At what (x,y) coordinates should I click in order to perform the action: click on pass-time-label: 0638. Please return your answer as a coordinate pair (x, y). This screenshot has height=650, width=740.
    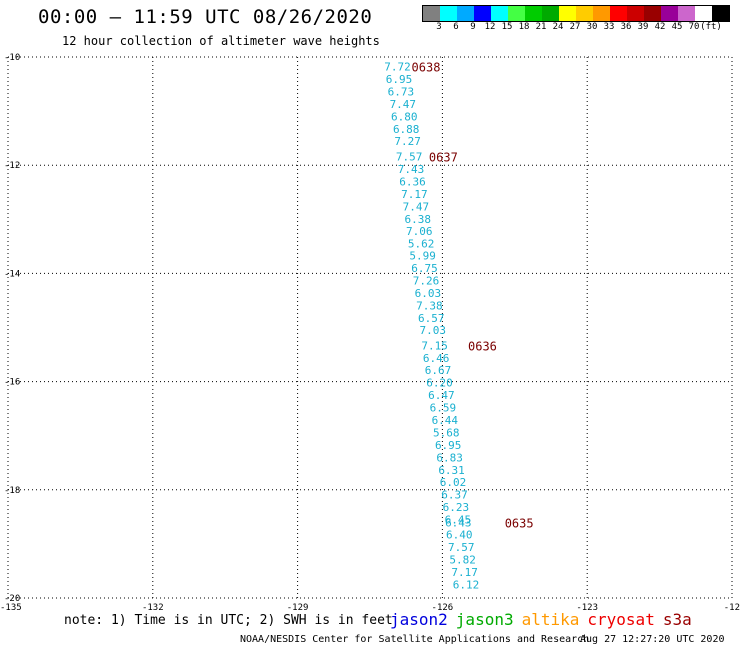
    Looking at the image, I should click on (426, 68).